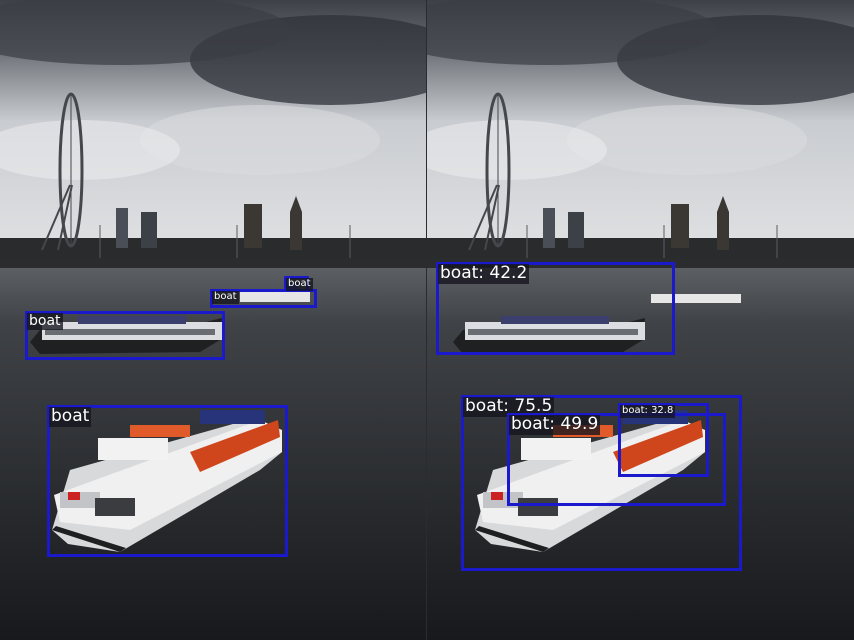  Describe the element at coordinates (555, 424) in the screenshot. I see `detection-label: boat: 49.9` at that location.